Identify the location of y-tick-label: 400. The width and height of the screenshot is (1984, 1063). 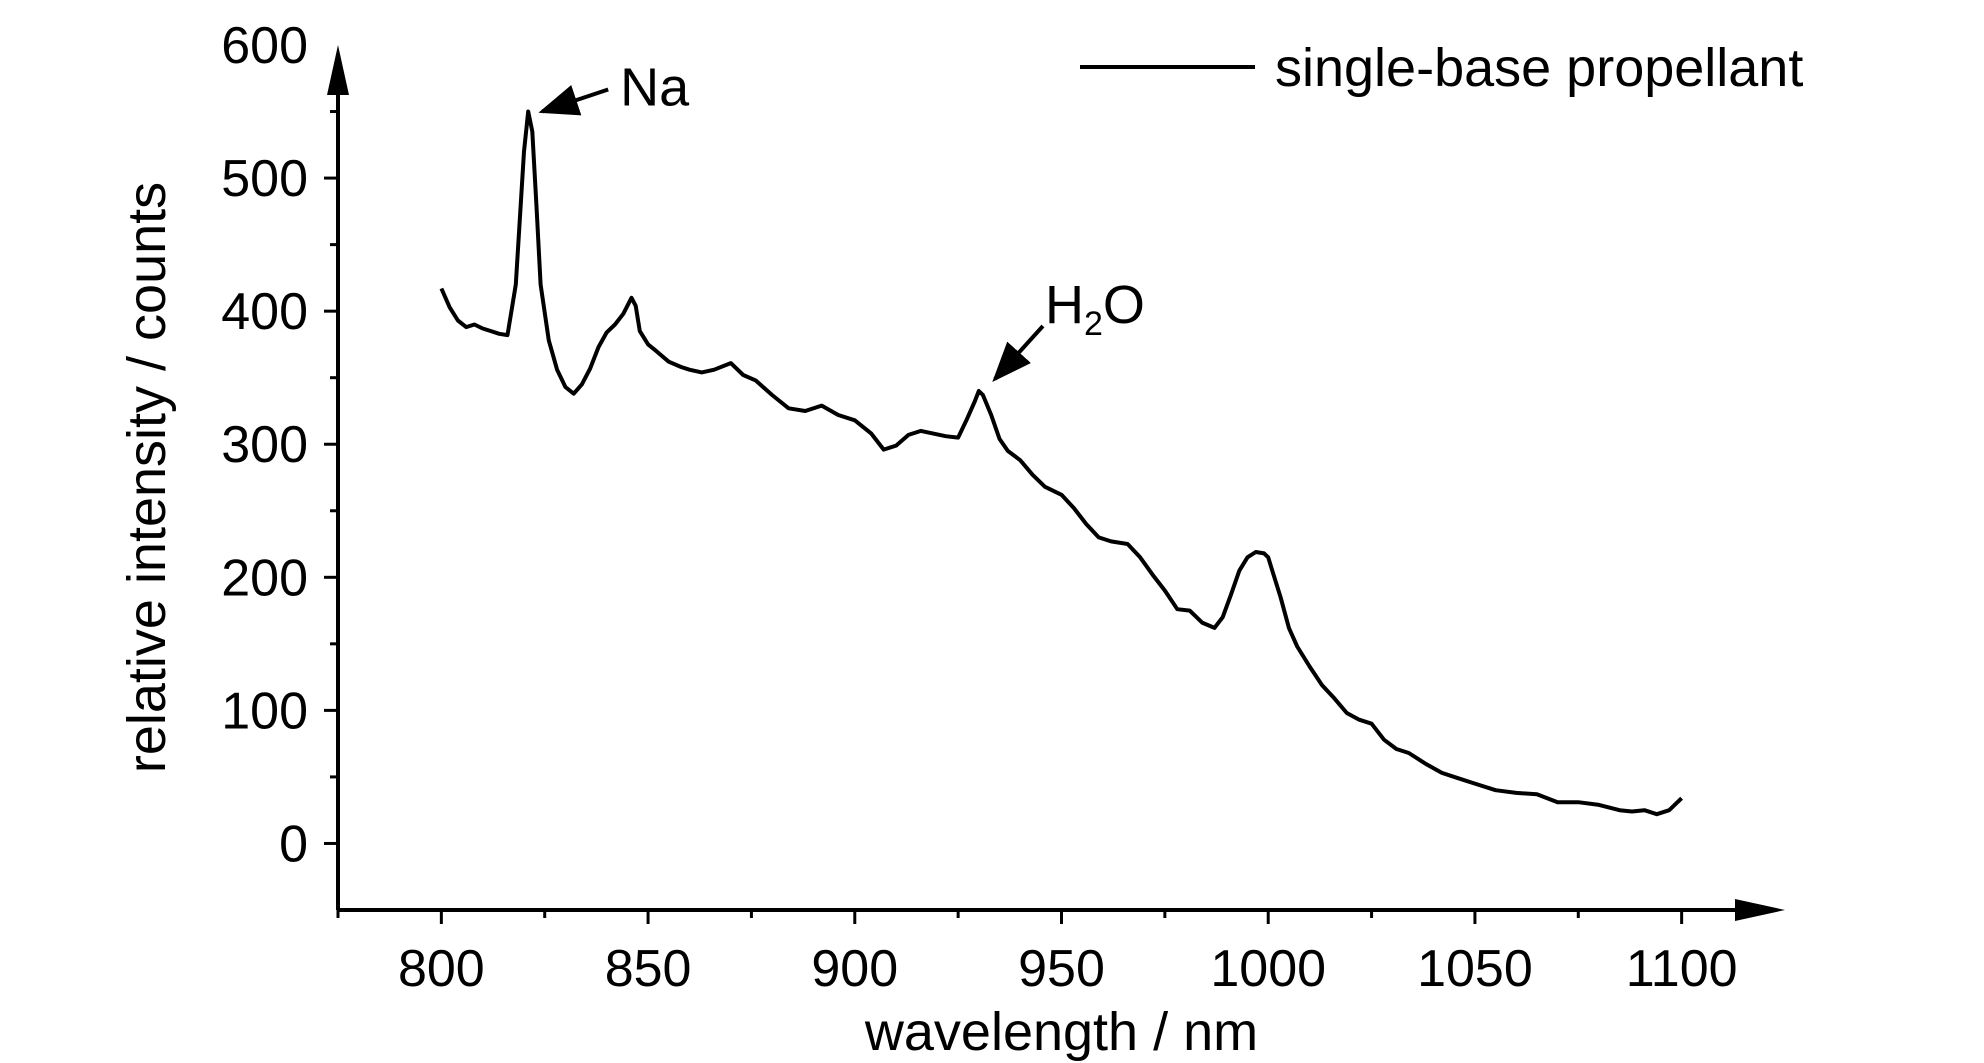
(264, 312).